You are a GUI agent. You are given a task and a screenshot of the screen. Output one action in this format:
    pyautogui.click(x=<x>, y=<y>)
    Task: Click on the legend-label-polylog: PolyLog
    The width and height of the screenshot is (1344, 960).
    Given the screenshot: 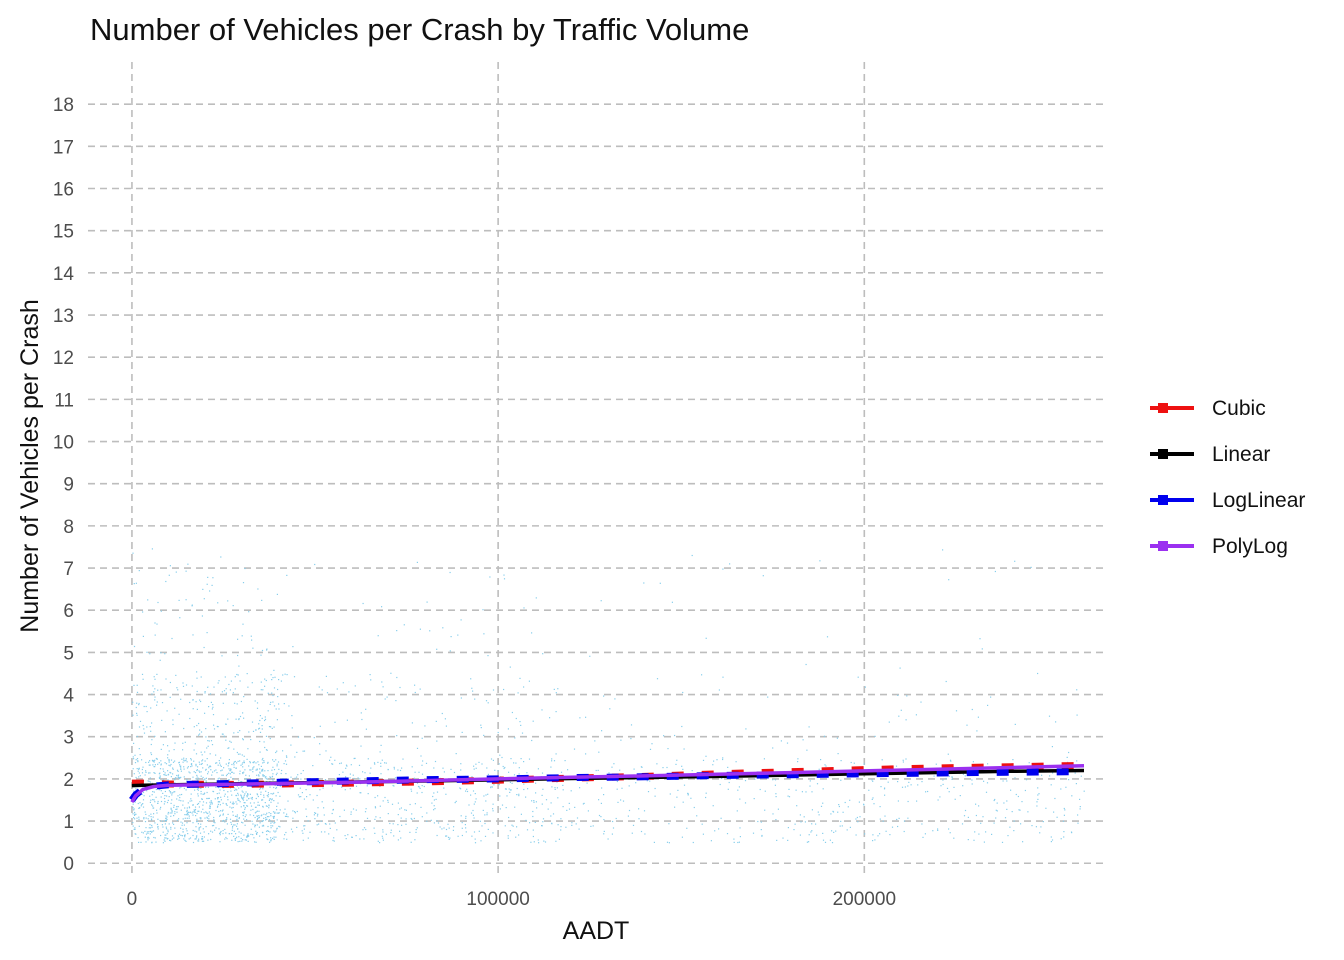 What is the action you would take?
    pyautogui.click(x=1250, y=546)
    